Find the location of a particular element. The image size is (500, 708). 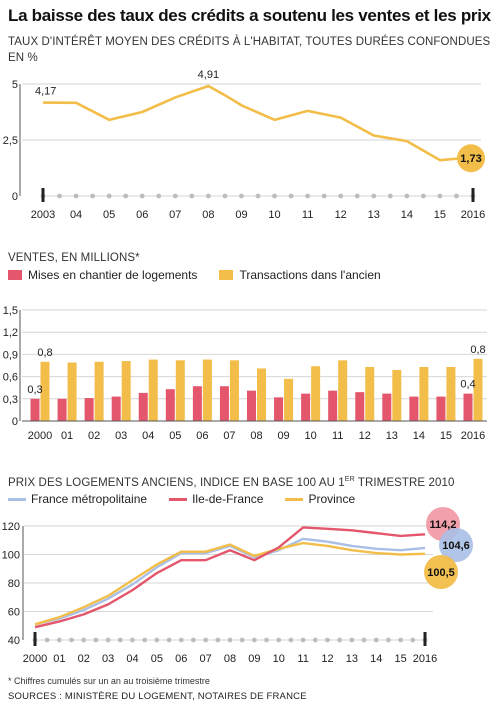

c3-bubble-province is located at coordinates (441, 572).